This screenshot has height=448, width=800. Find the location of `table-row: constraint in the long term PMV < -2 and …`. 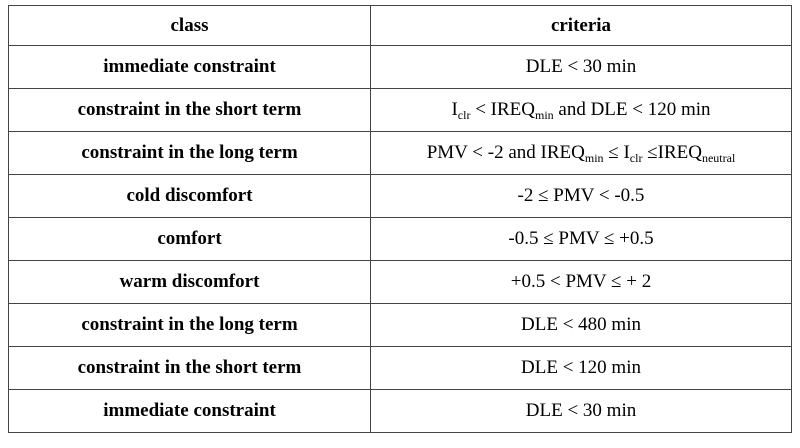

table-row: constraint in the long term PMV < -2 and … is located at coordinates (400, 153).